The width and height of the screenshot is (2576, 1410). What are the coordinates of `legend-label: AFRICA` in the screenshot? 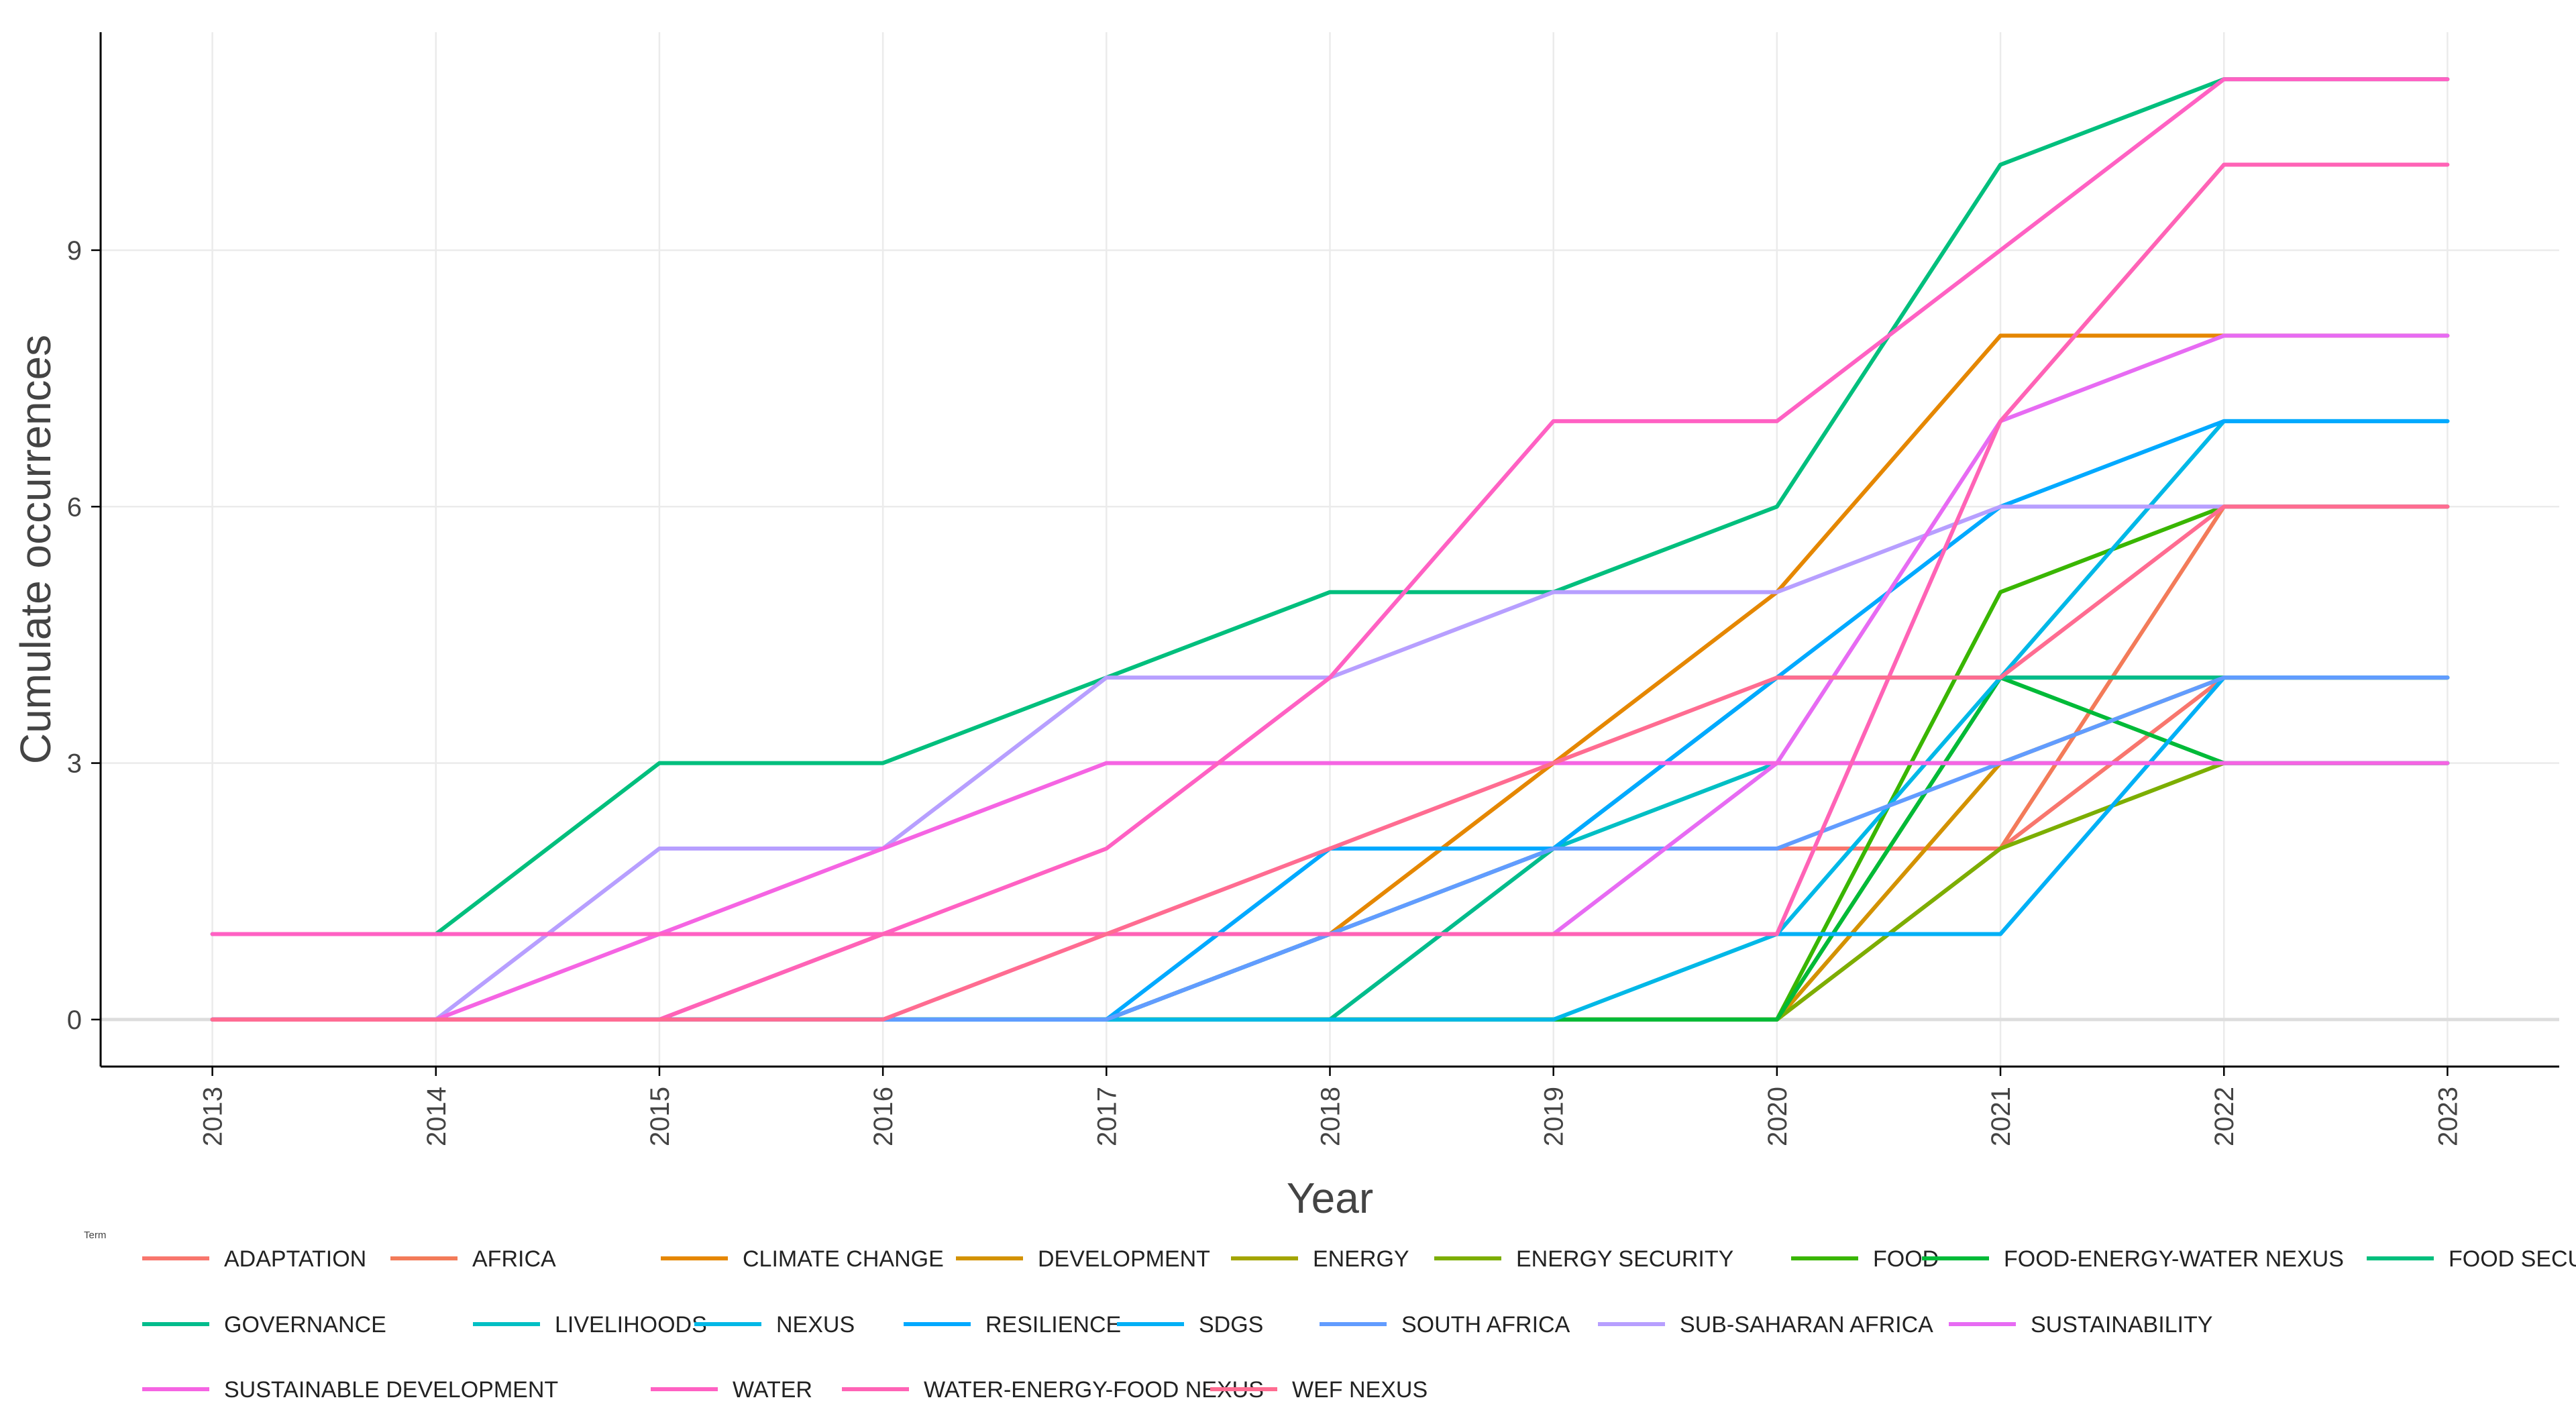 It's located at (514, 1259).